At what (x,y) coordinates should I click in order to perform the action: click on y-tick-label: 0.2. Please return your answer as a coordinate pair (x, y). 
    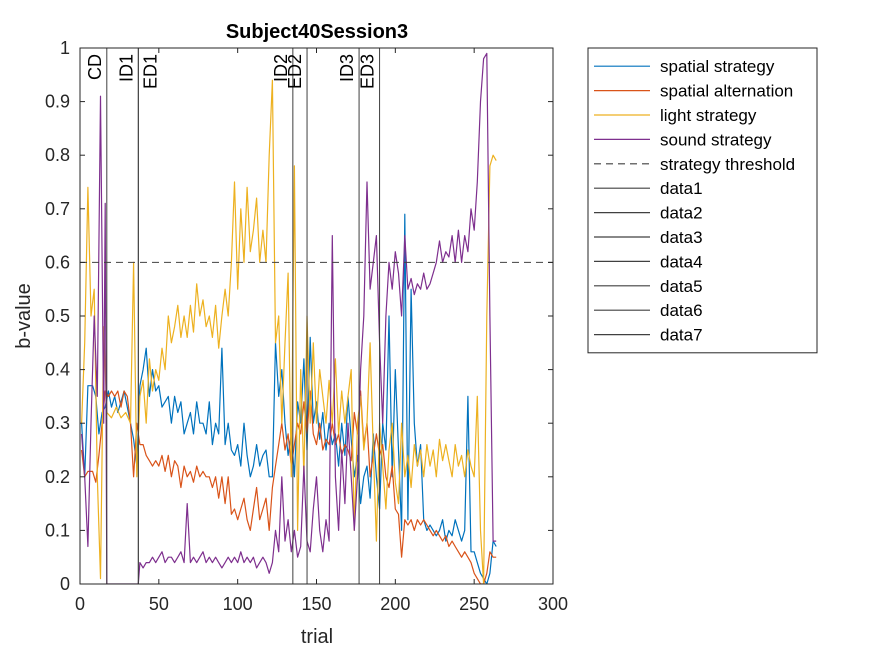
    Looking at the image, I should click on (57, 477).